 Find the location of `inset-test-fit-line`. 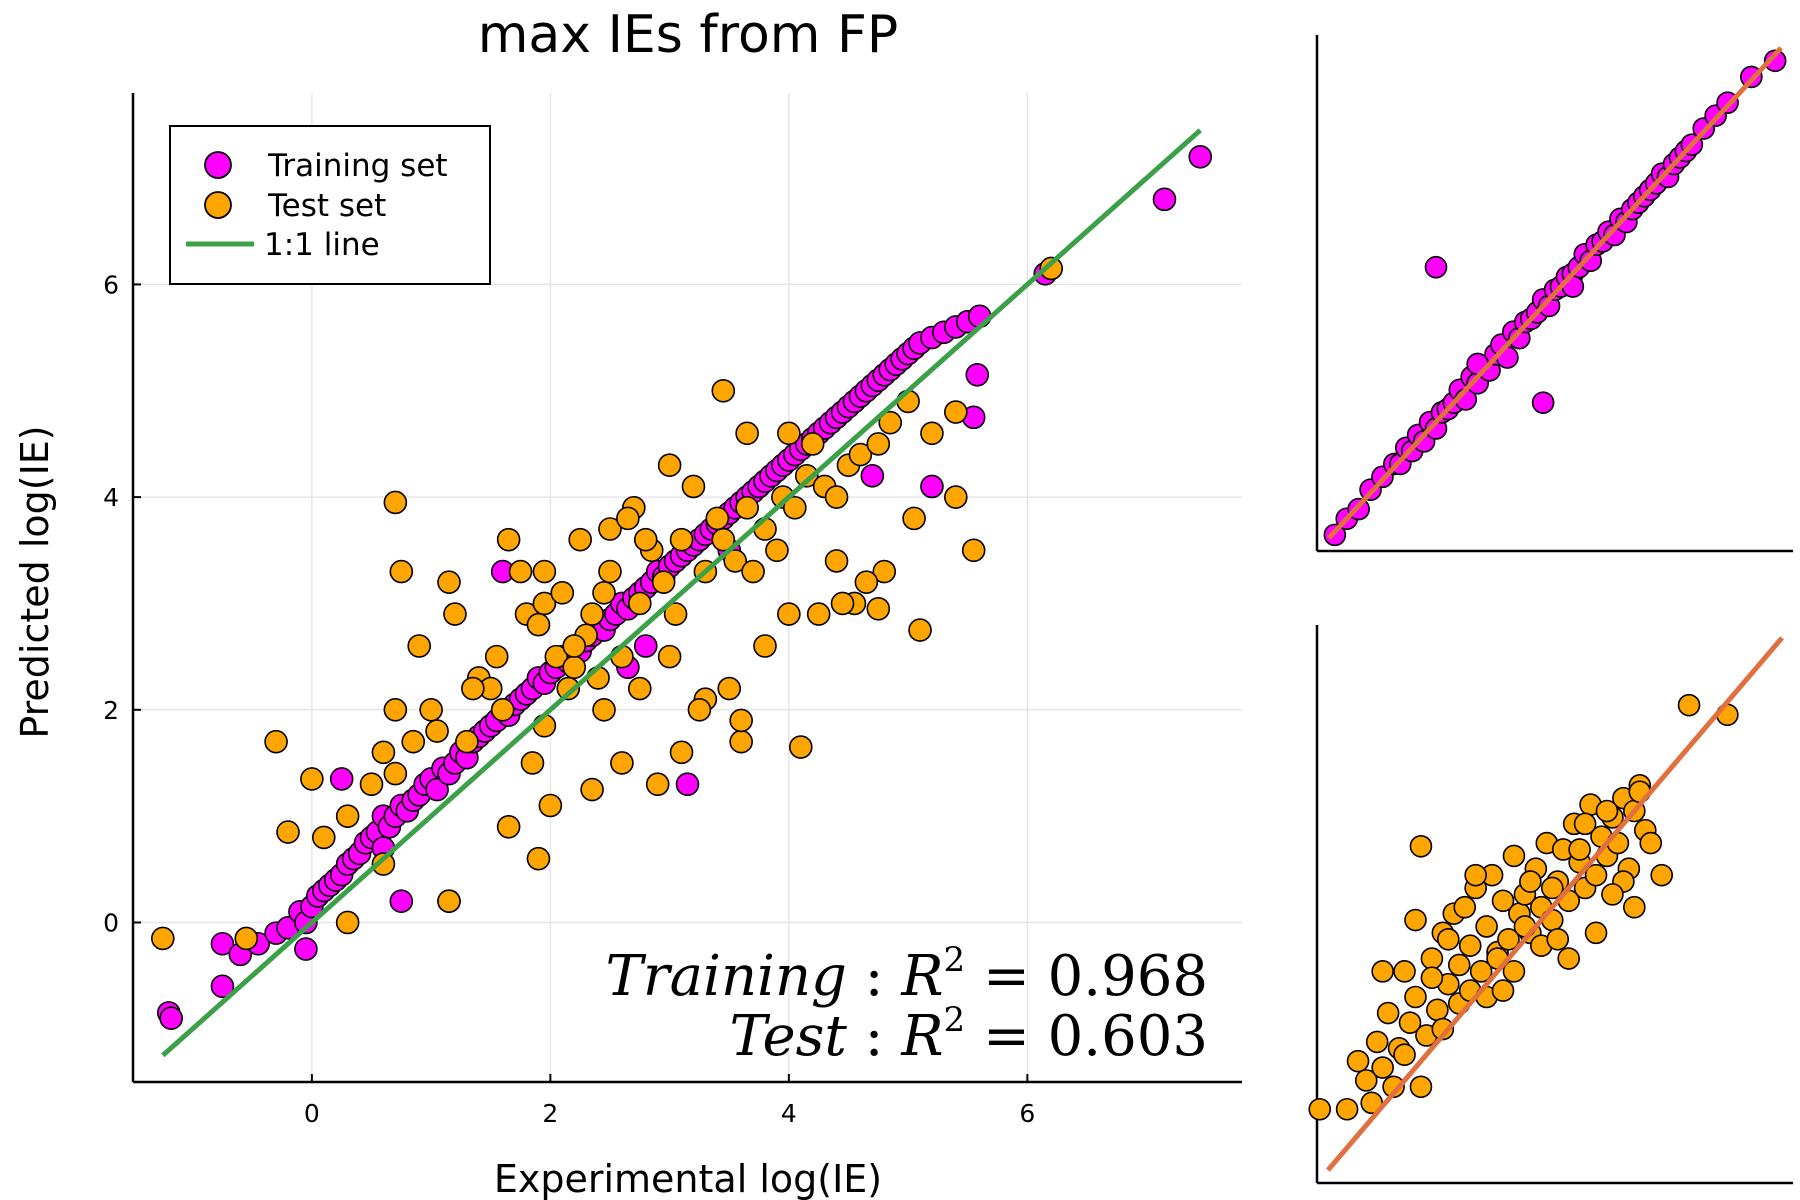

inset-test-fit-line is located at coordinates (1555, 904).